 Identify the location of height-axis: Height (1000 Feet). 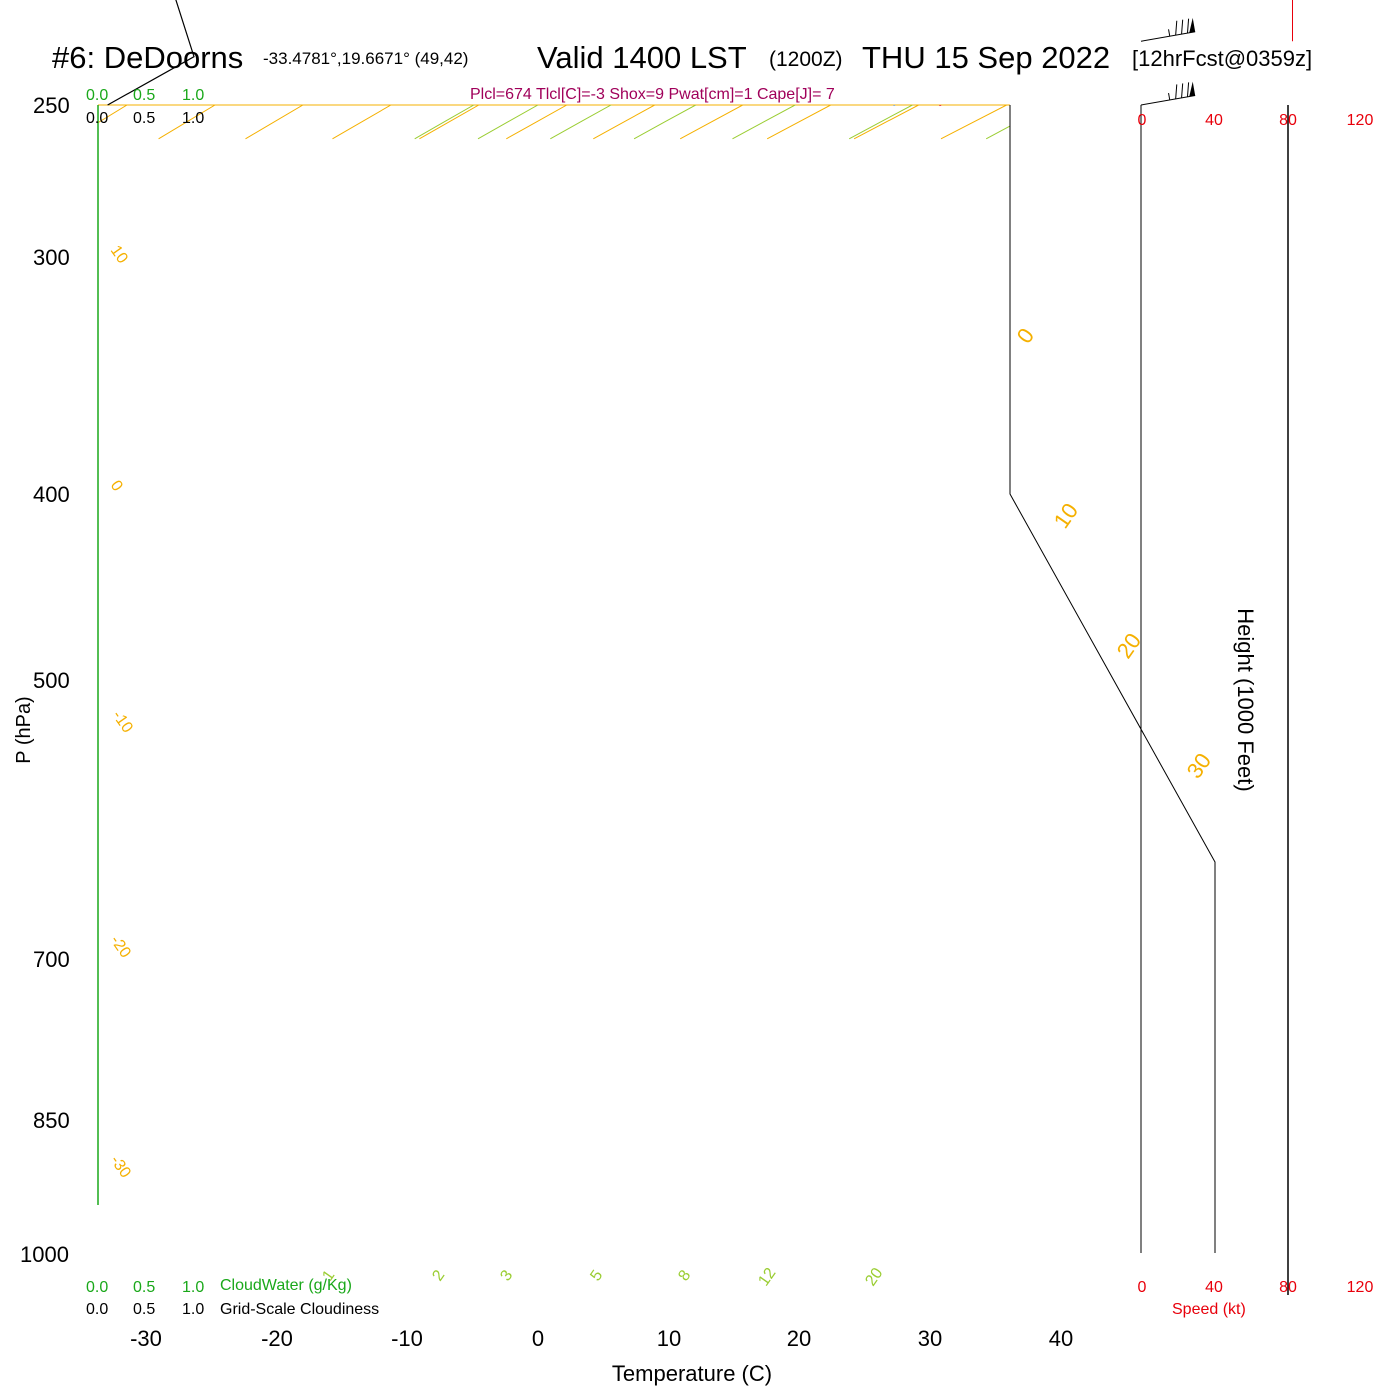
(1245, 699).